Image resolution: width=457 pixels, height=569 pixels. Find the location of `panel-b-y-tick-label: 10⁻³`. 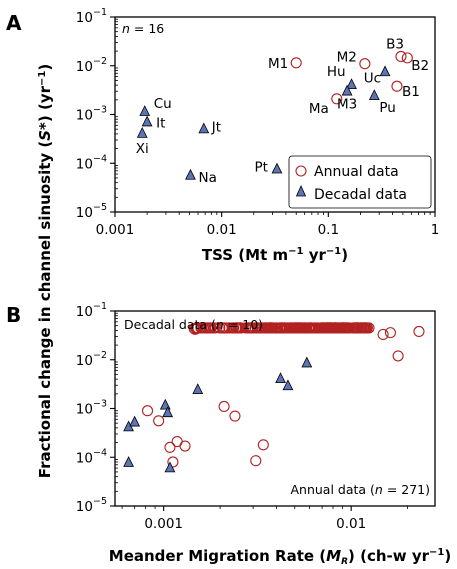

panel-b-y-tick-label: 10⁻³ is located at coordinates (91, 408).